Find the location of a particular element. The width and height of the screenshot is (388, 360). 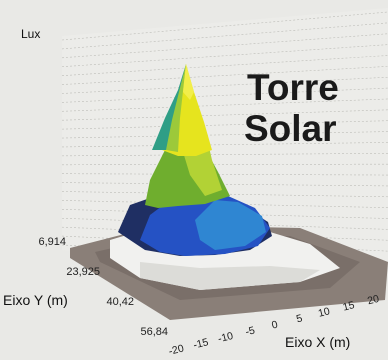

x-tick-label: -15 is located at coordinates (201, 343).